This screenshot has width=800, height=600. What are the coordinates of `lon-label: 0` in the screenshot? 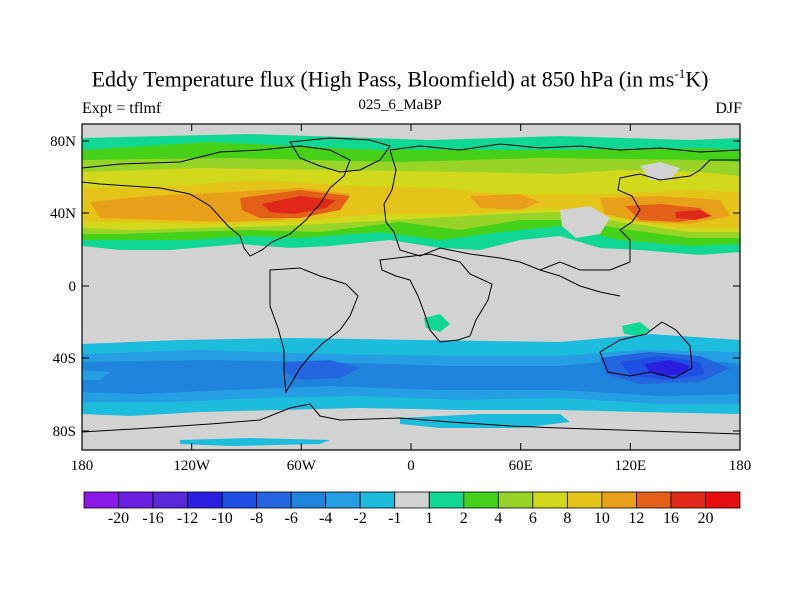 It's located at (411, 466).